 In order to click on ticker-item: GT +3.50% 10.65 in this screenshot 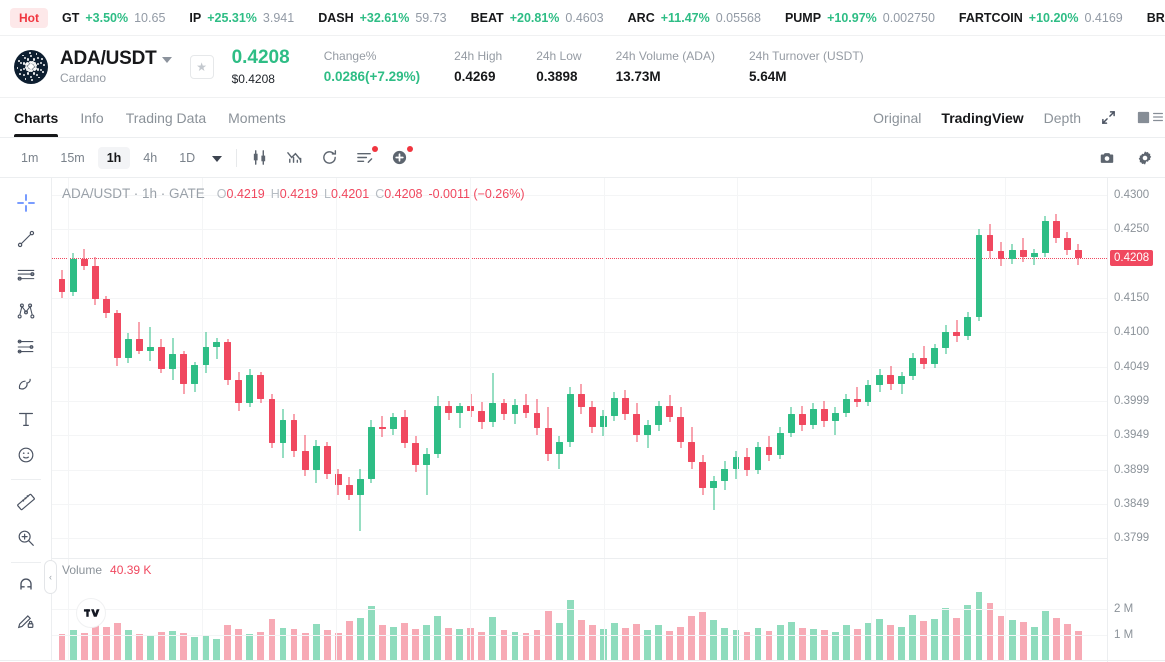, I will do `click(113, 18)`.